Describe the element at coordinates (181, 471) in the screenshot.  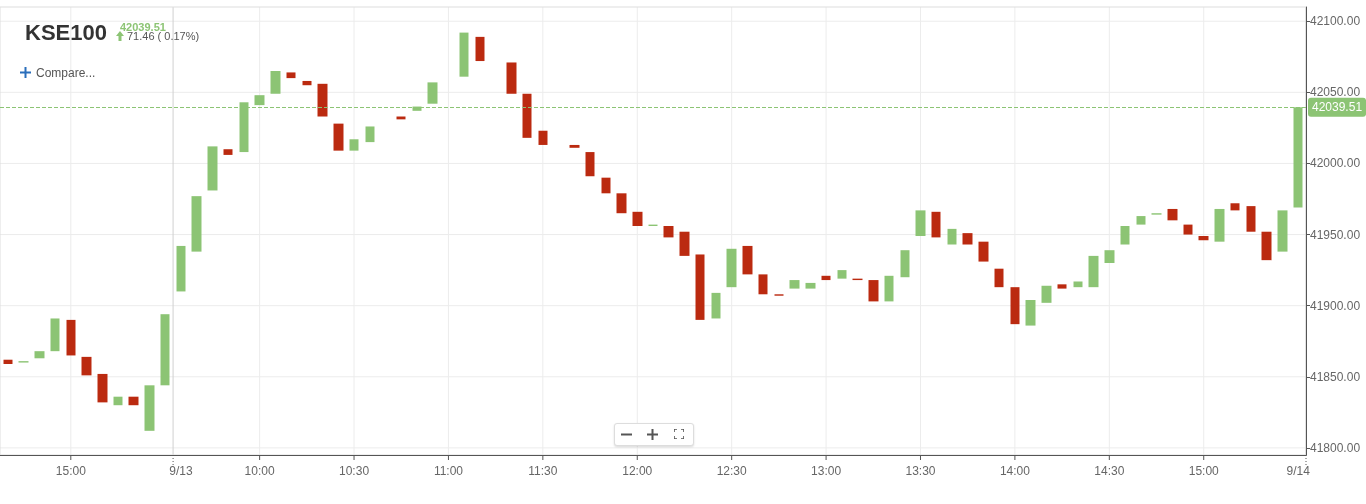
I see `x-tick-label: 9/13` at that location.